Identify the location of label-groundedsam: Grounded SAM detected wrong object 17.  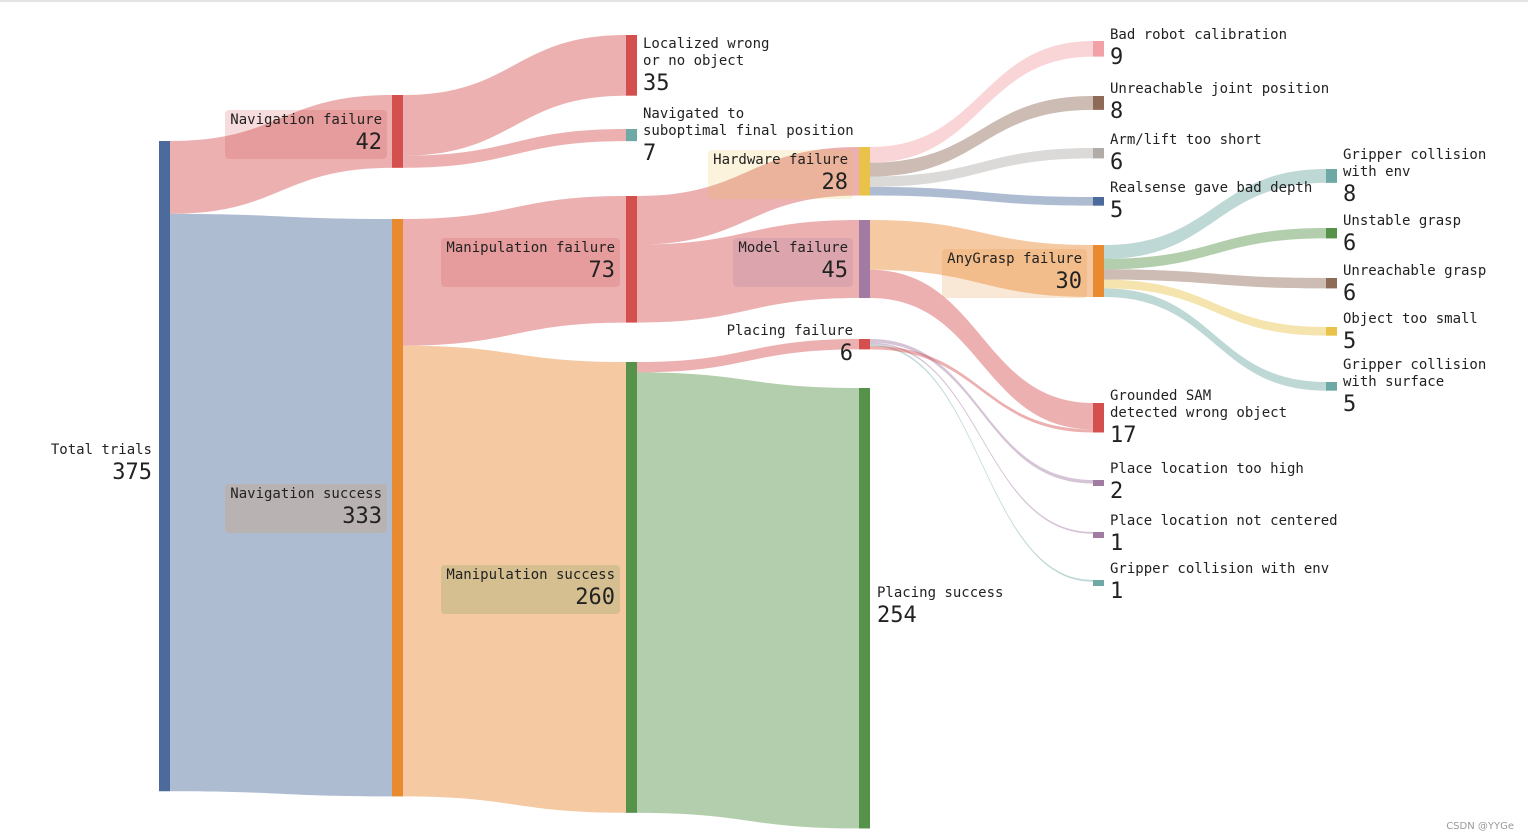
(1198, 418).